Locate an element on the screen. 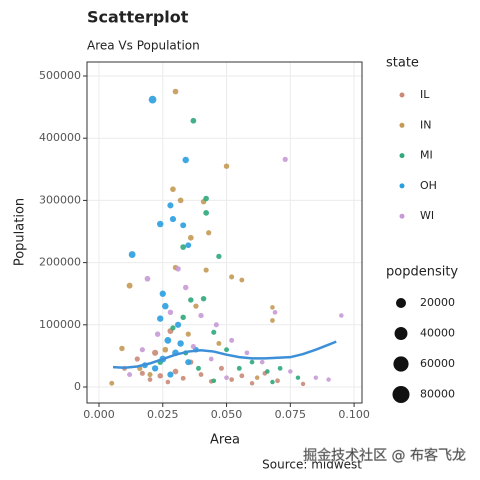 This screenshot has width=480, height=480. chart-subtitle: Area Vs Population is located at coordinates (143, 46).